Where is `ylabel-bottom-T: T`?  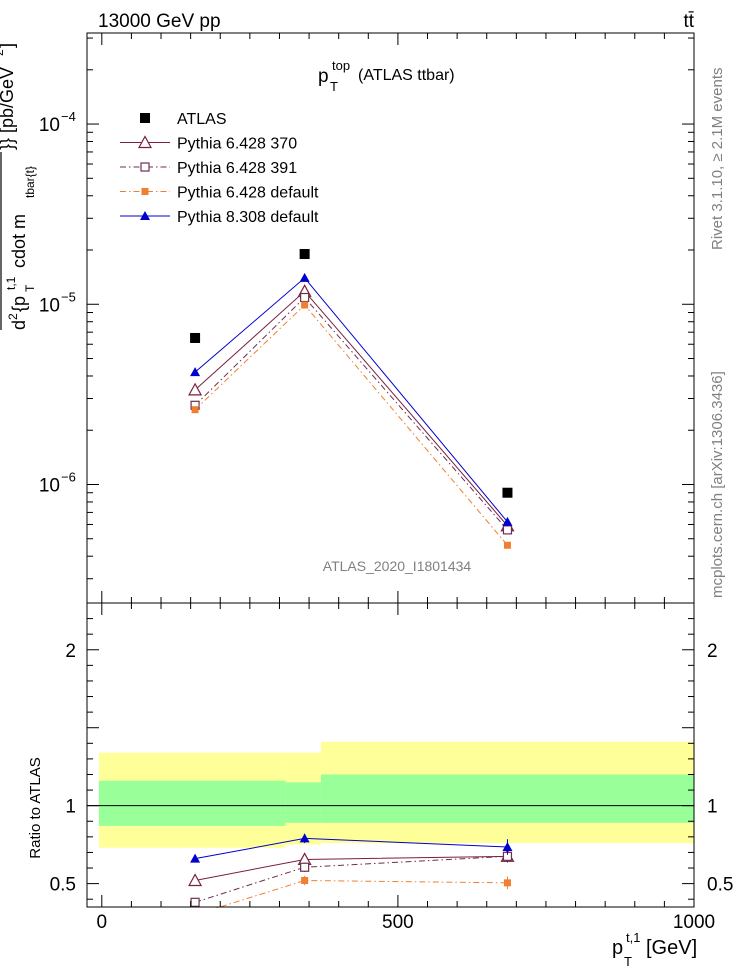 ylabel-bottom-T: T is located at coordinates (30, 288).